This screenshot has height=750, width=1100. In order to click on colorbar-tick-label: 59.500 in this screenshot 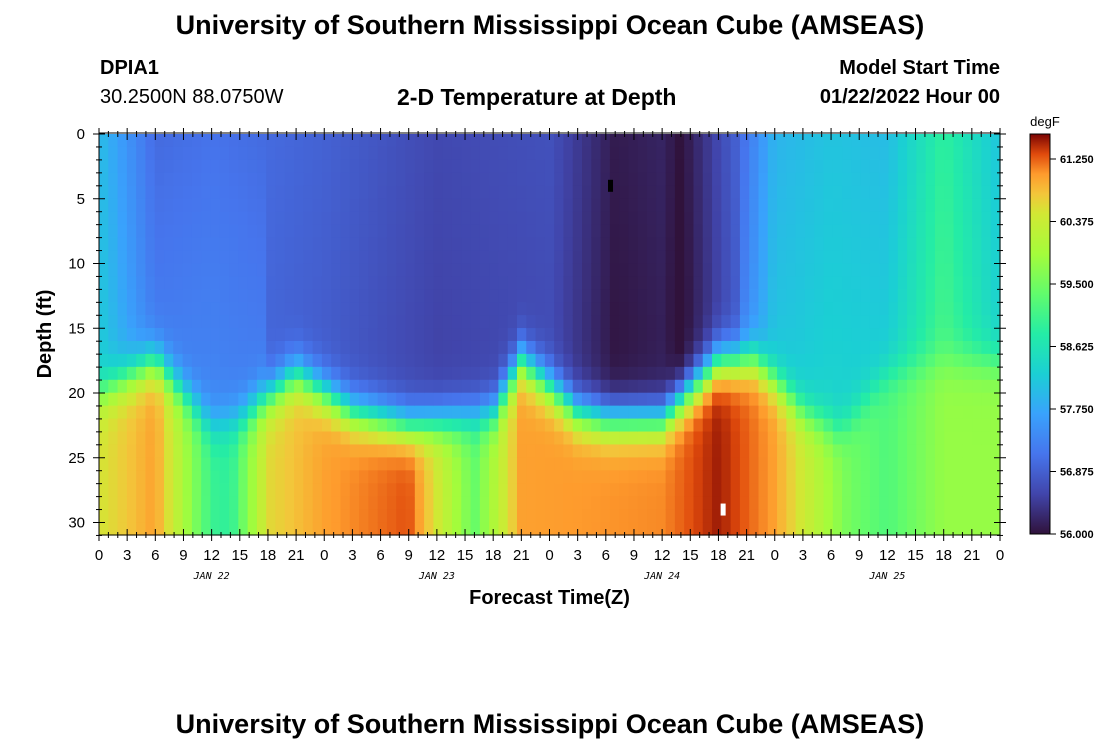, I will do `click(1077, 285)`.